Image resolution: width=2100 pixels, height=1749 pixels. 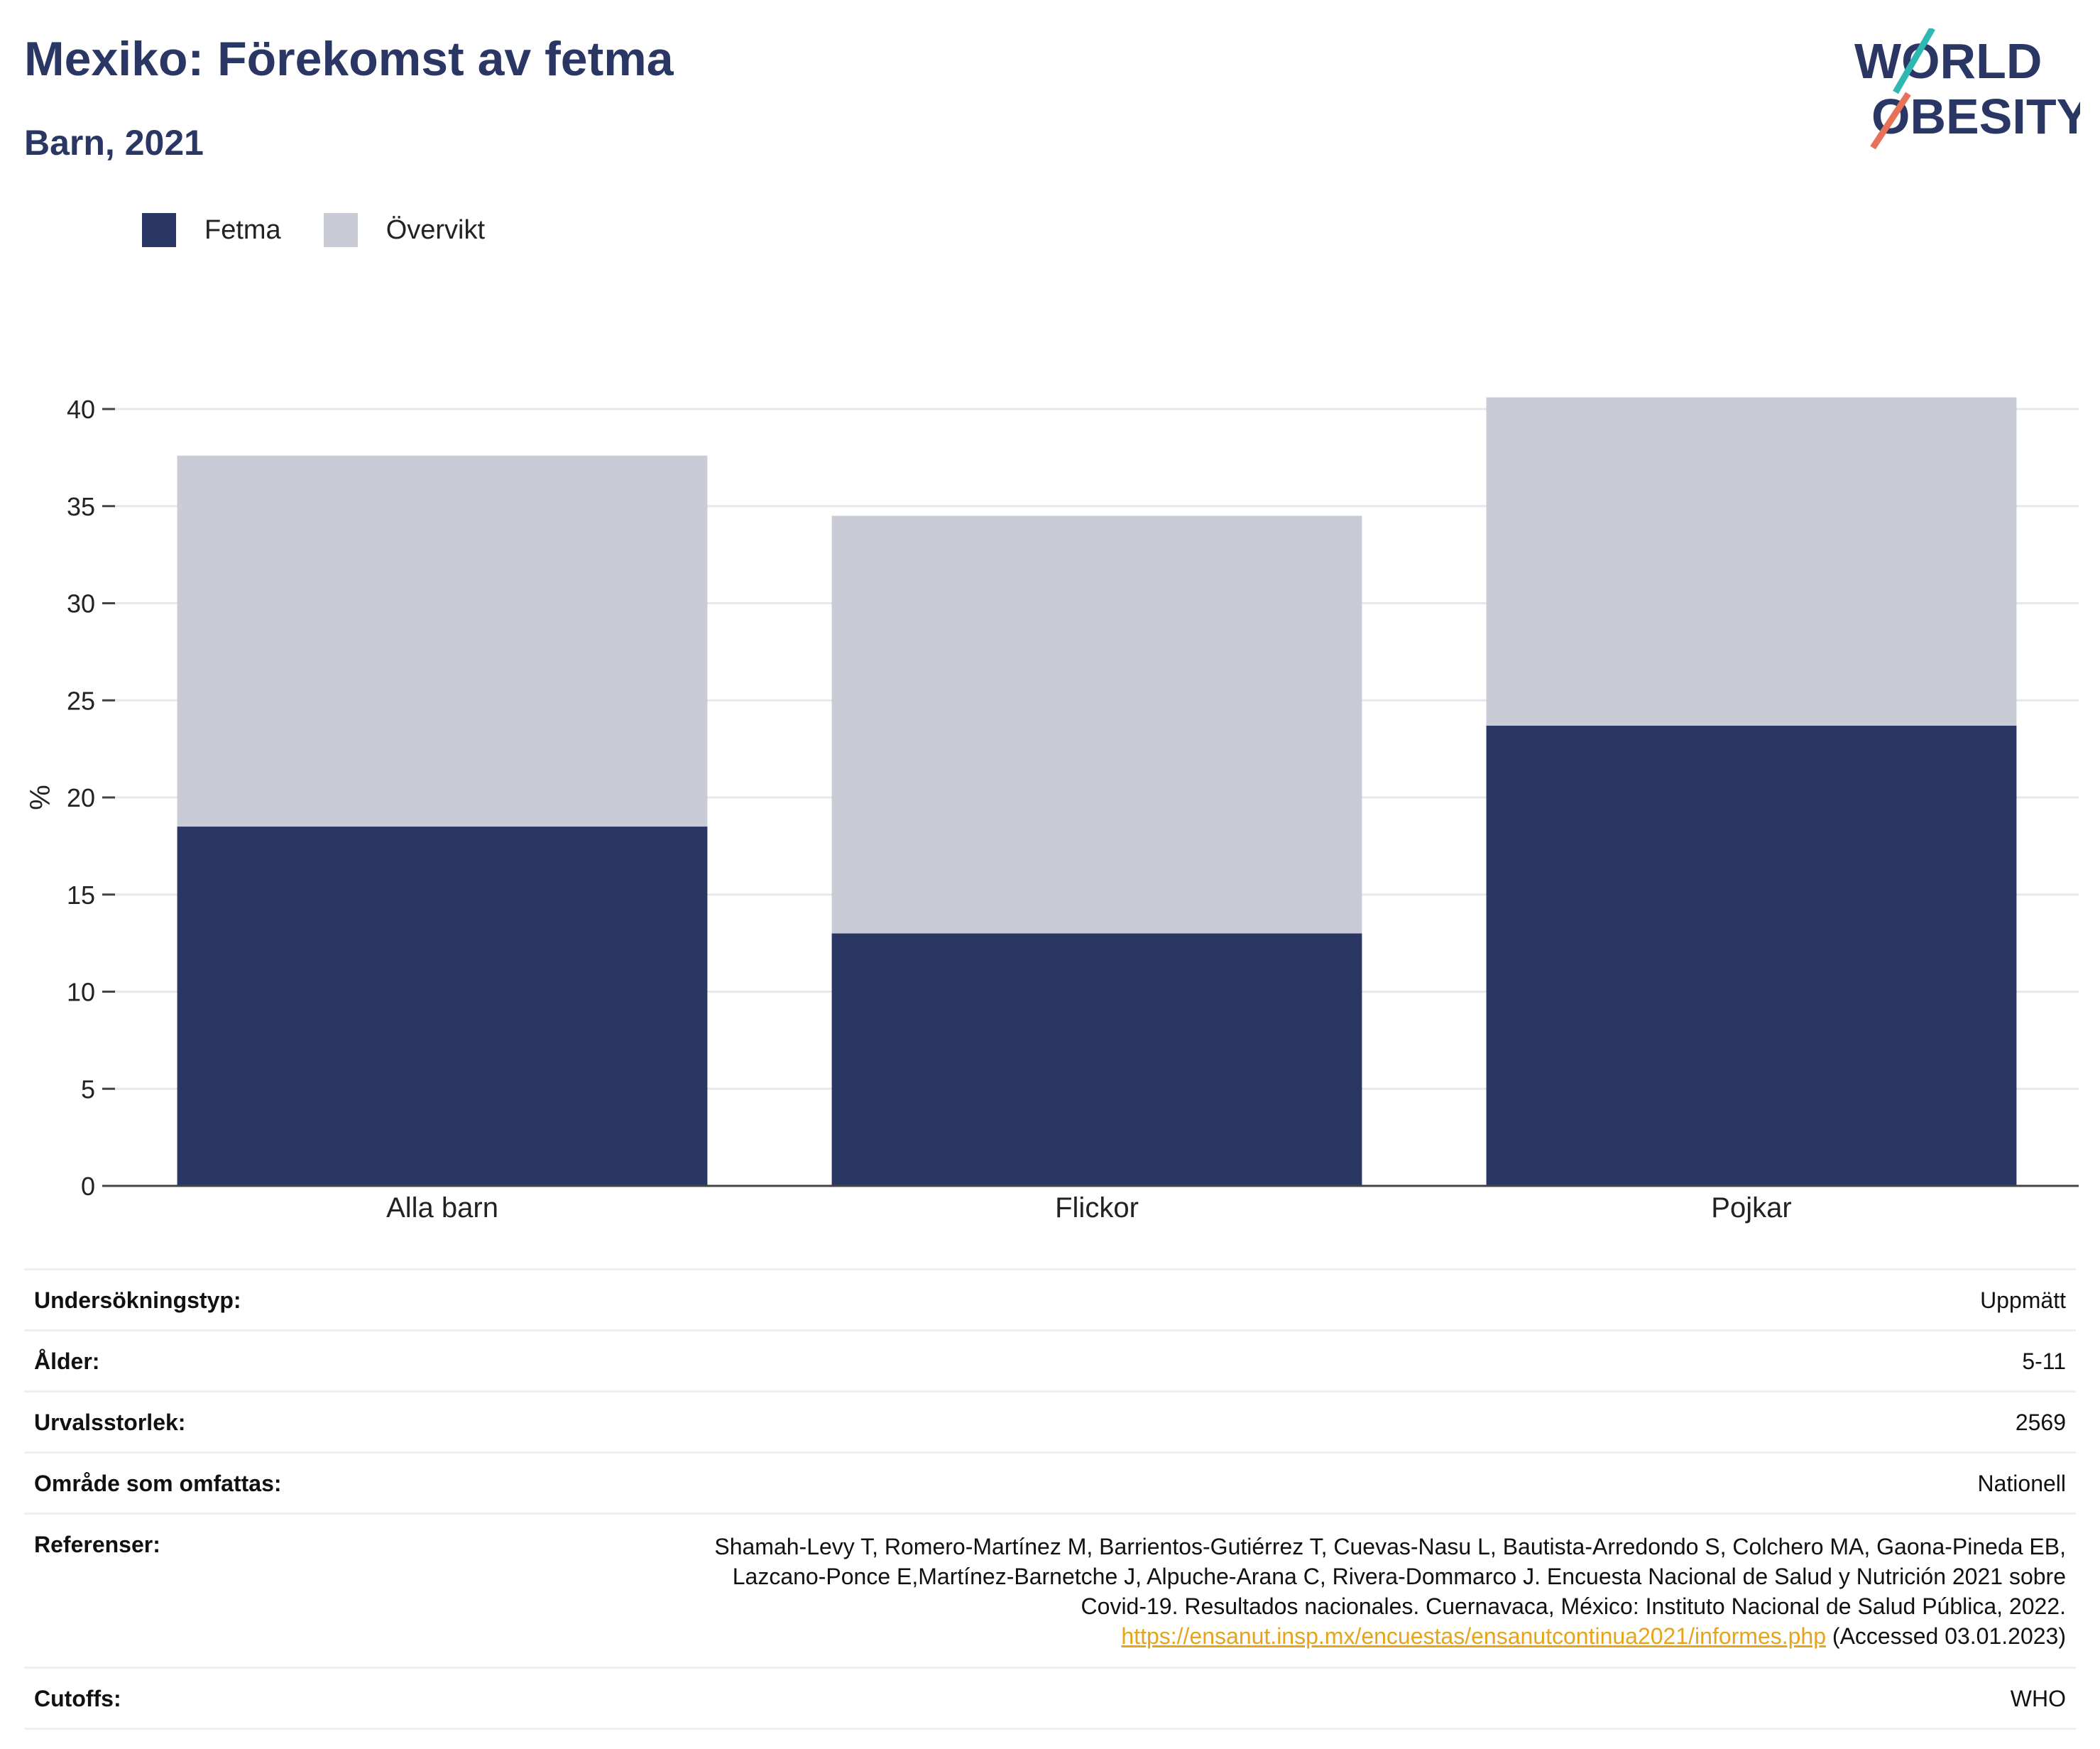 I want to click on references-label: Referenser:, so click(x=97, y=1544).